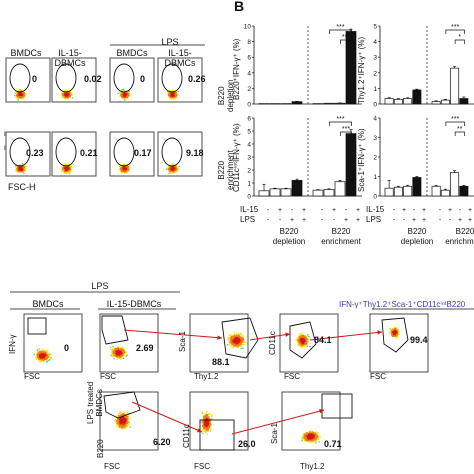  I want to click on panel-a-gate-r2-c4, so click(172, 152).